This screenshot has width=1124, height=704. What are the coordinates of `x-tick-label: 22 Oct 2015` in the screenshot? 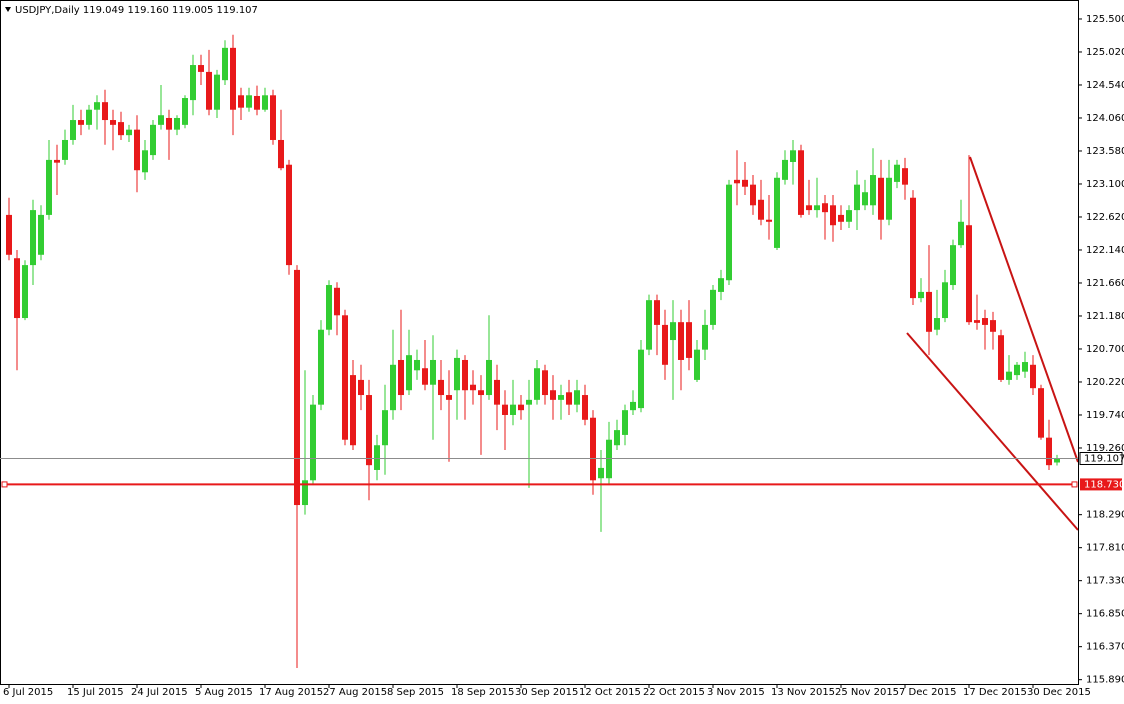 It's located at (674, 692).